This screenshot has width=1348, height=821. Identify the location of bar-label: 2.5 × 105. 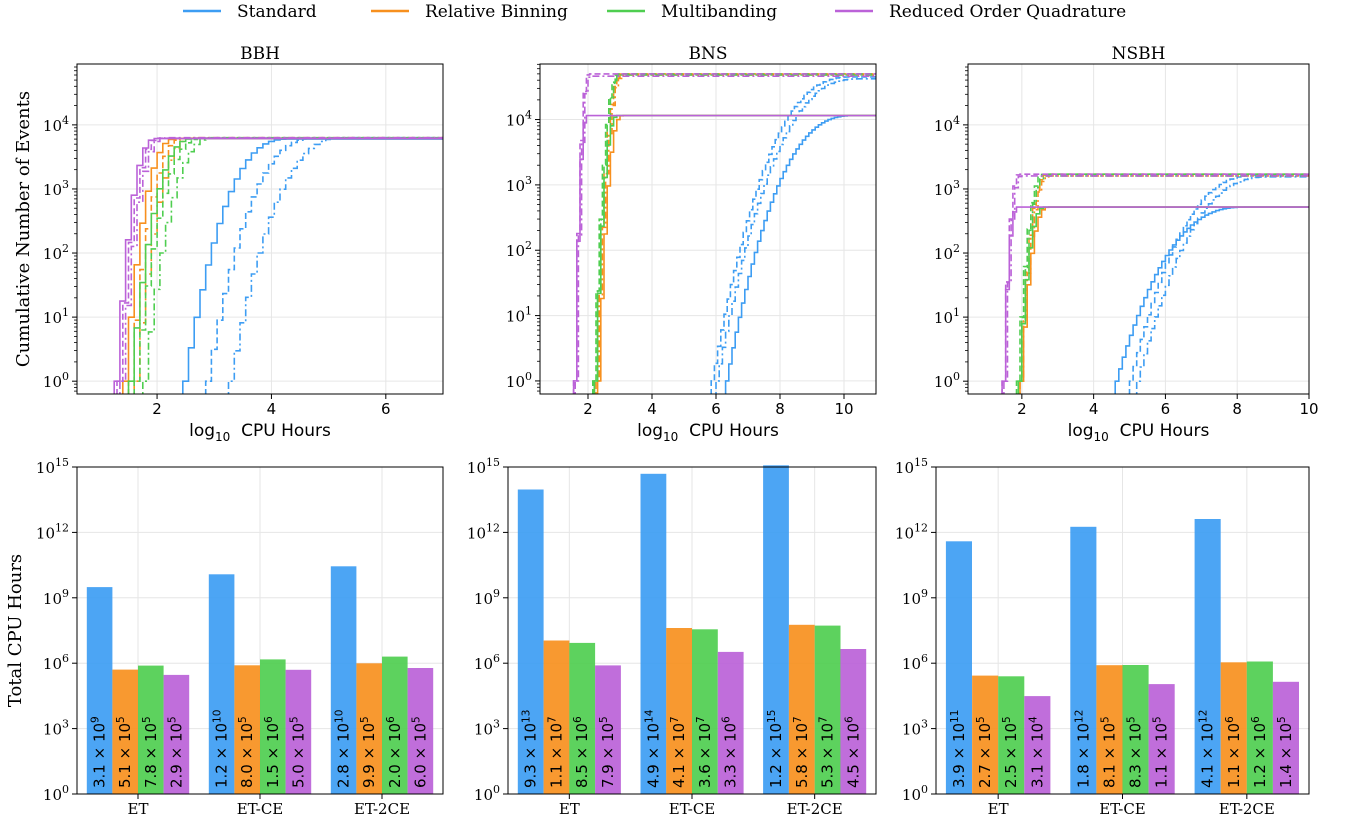
(1010, 752).